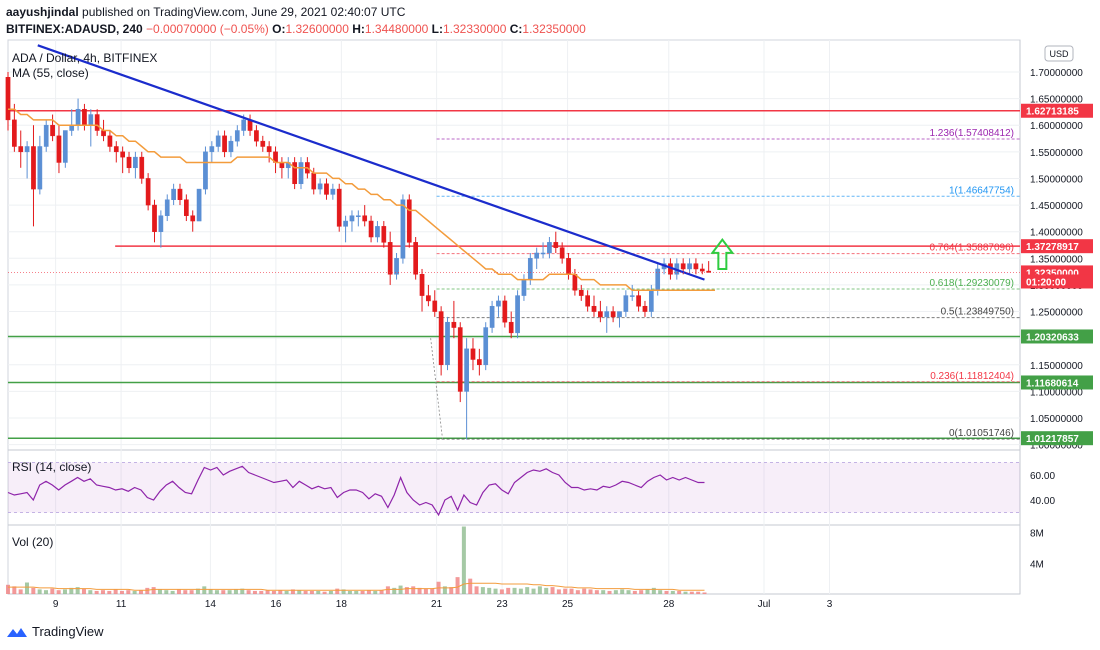 The width and height of the screenshot is (1100, 650). What do you see at coordinates (1052, 439) in the screenshot?
I see `price-axis-badge-label: 1.01217857` at bounding box center [1052, 439].